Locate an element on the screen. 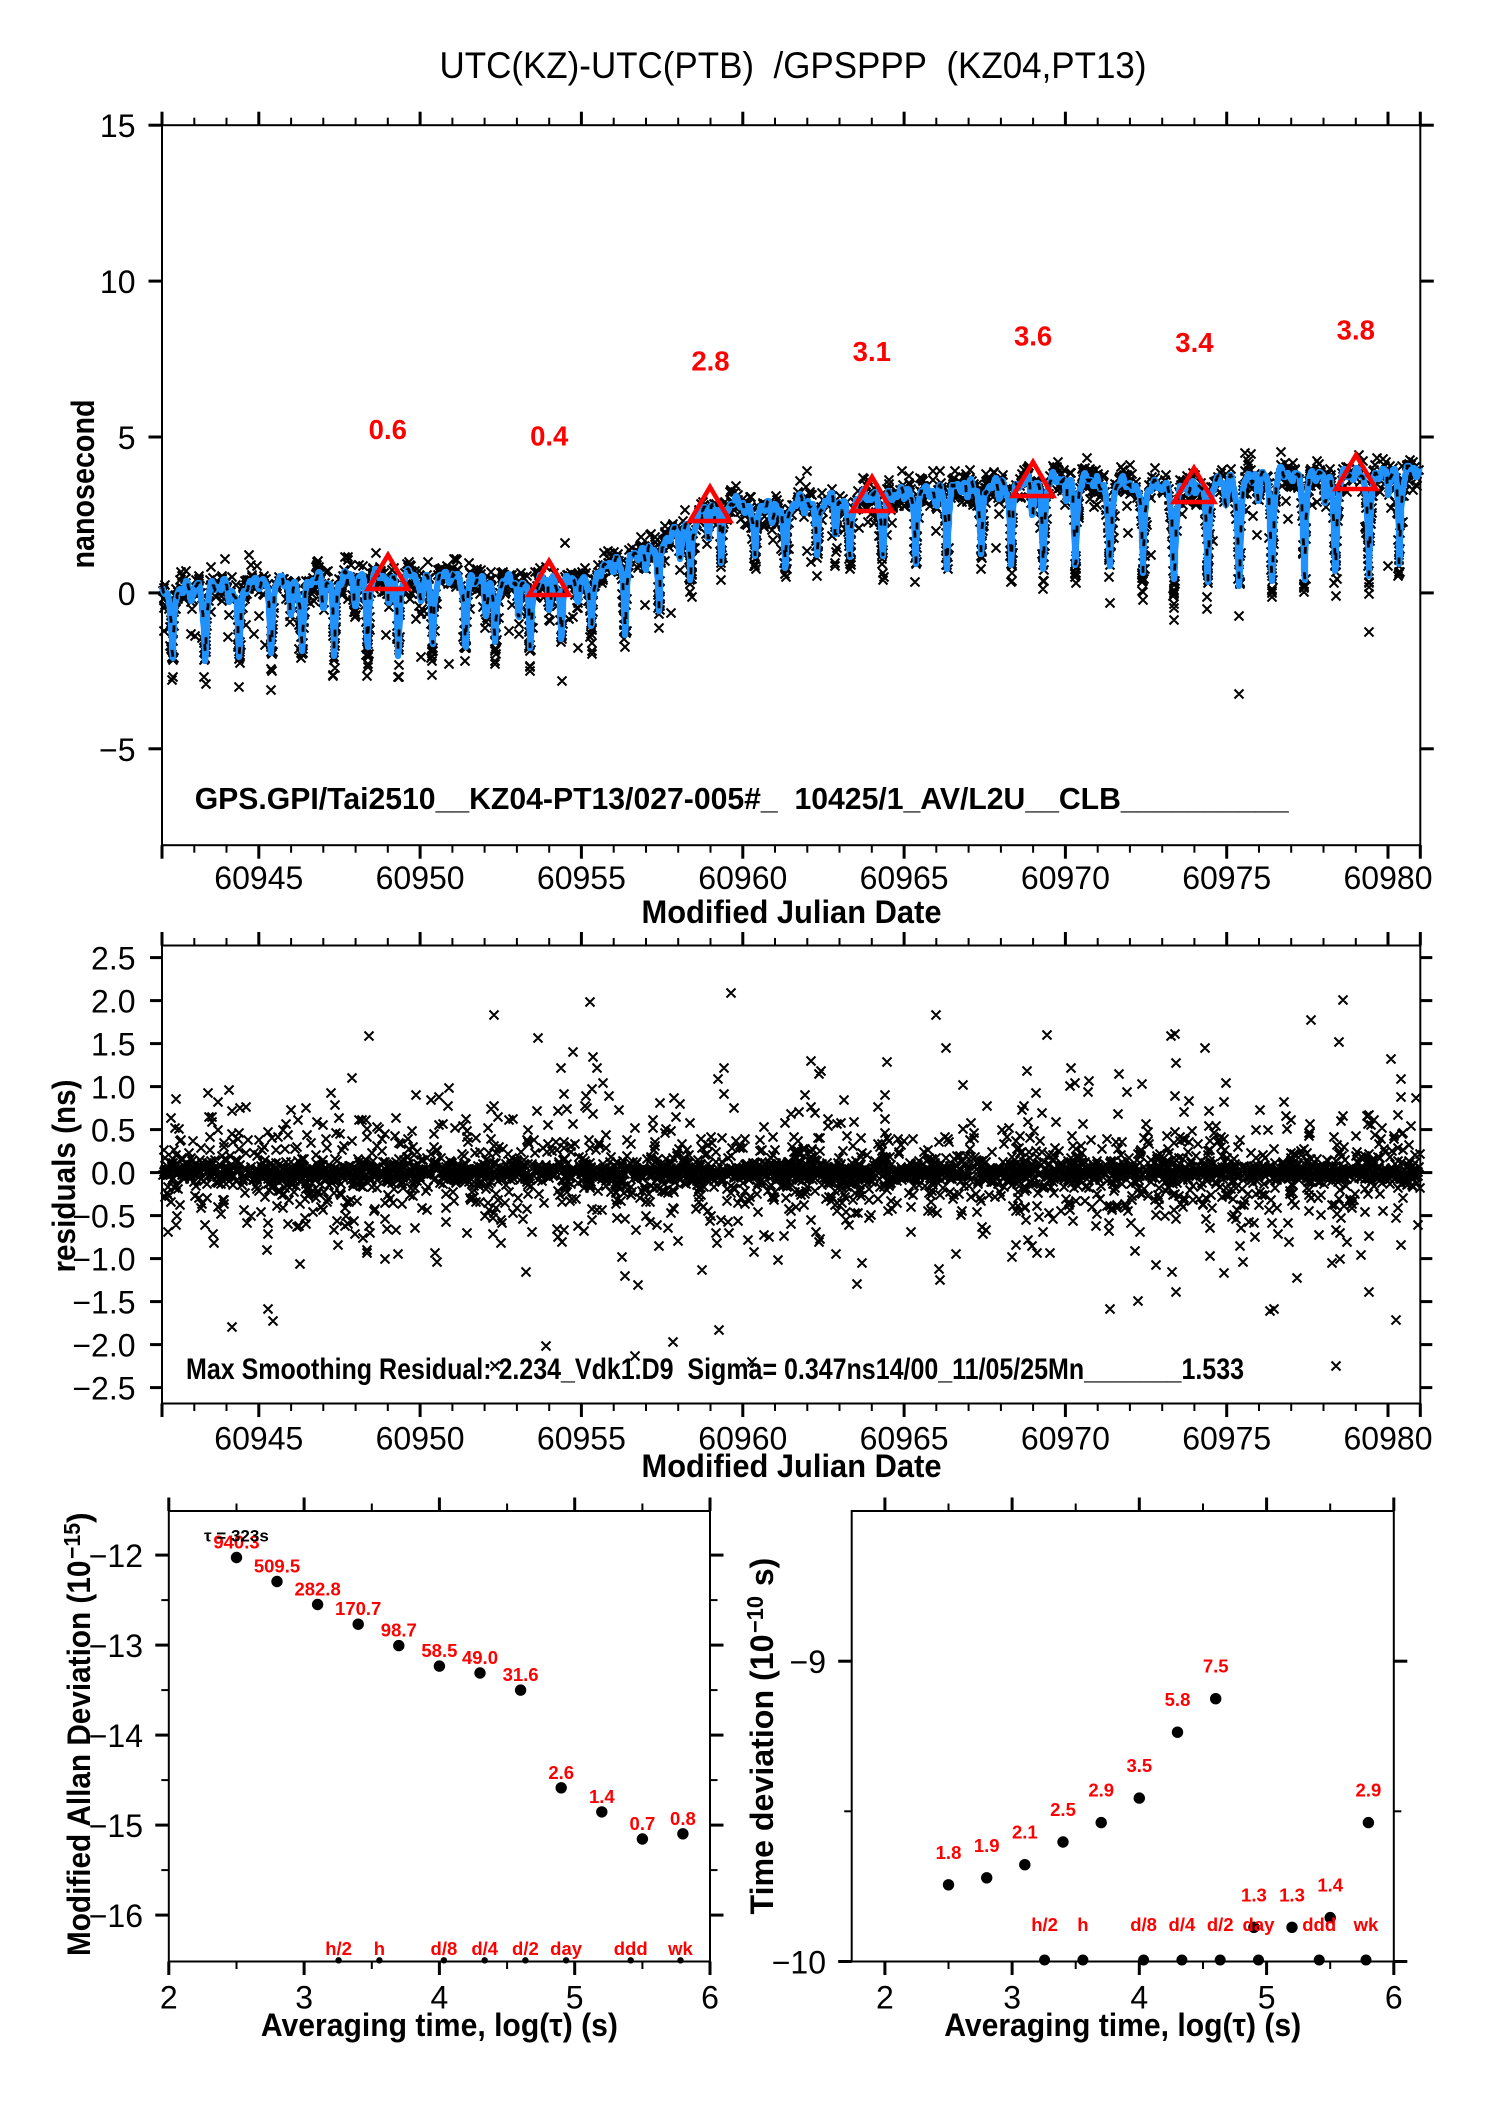  svg-text: s) is located at coordinates (762, 1576).